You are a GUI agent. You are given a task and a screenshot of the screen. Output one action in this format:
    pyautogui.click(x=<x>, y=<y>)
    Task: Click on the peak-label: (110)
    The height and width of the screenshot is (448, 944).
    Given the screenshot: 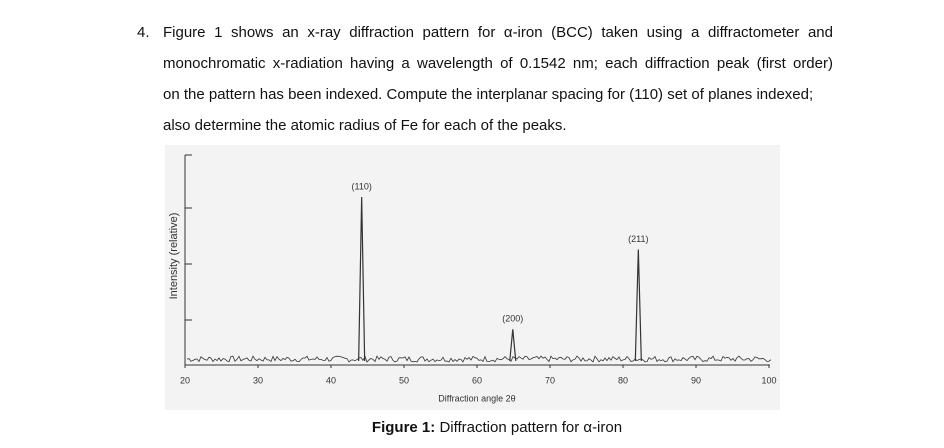 What is the action you would take?
    pyautogui.click(x=361, y=186)
    